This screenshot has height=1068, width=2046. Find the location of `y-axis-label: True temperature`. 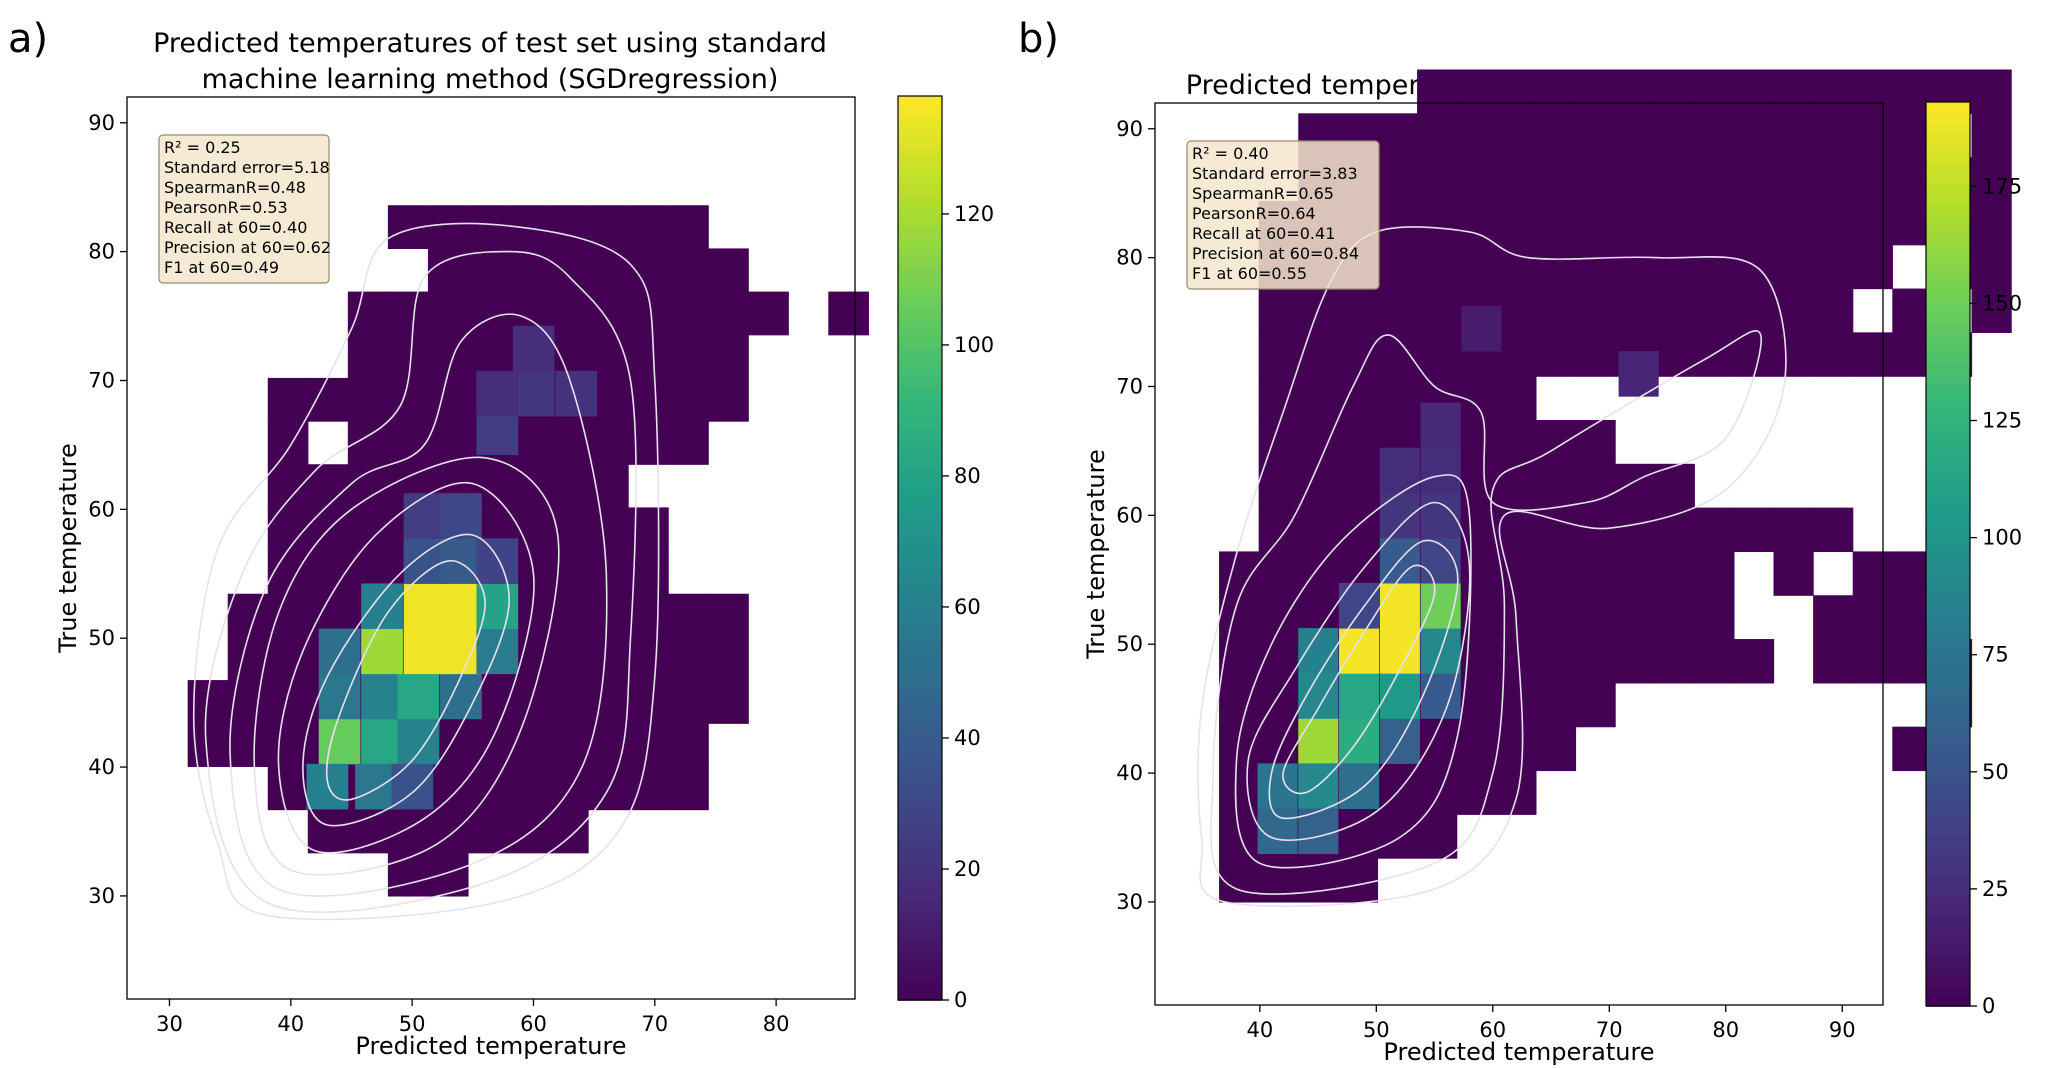

y-axis-label: True temperature is located at coordinates (1096, 554).